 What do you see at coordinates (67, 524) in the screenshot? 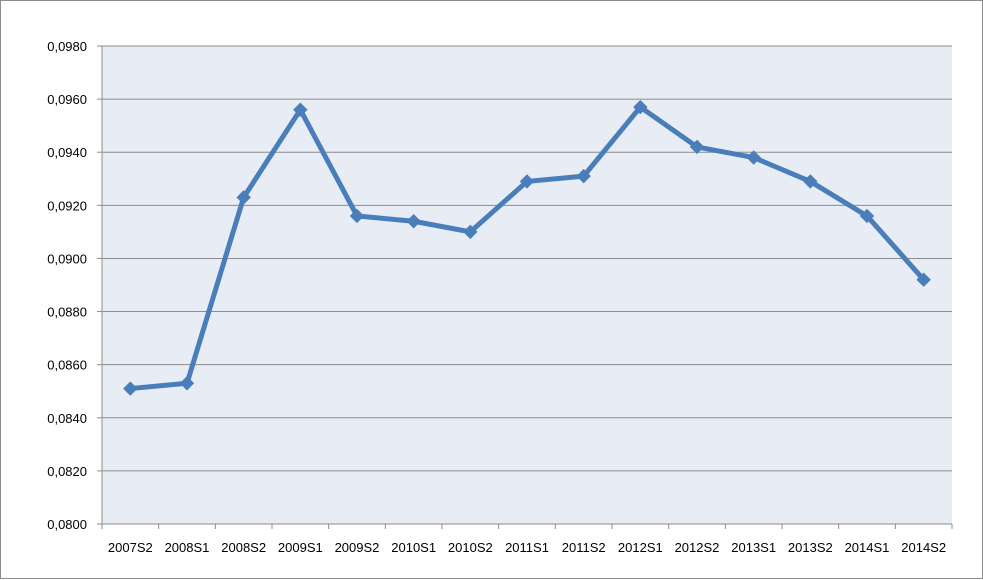
I see `y-tick-label: 0,0800` at bounding box center [67, 524].